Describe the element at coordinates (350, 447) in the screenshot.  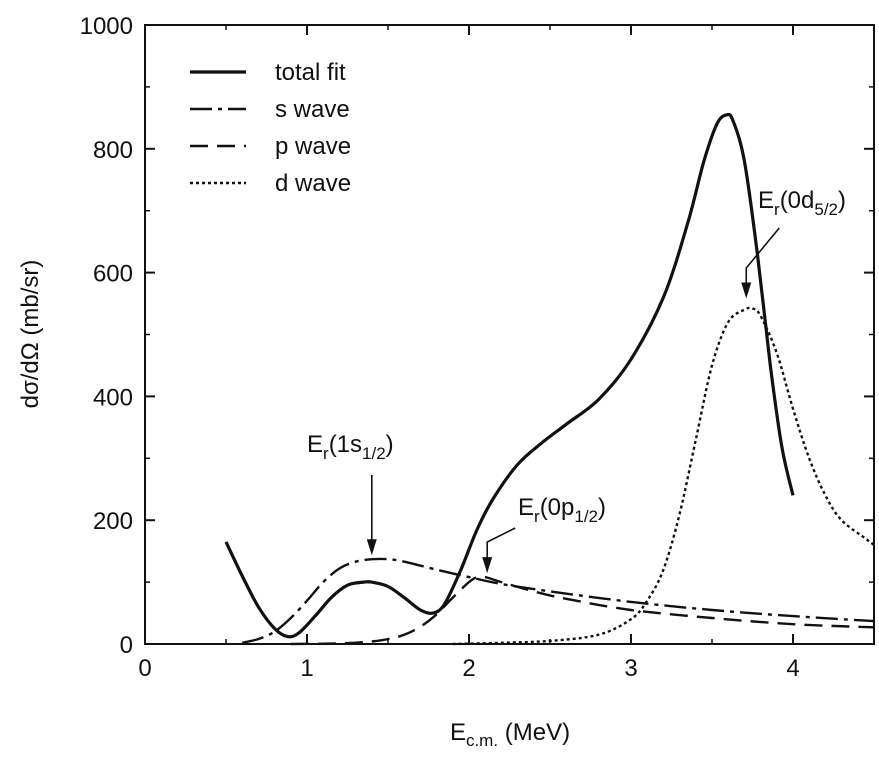
I see `annotation-label: Er(1s1/2)` at that location.